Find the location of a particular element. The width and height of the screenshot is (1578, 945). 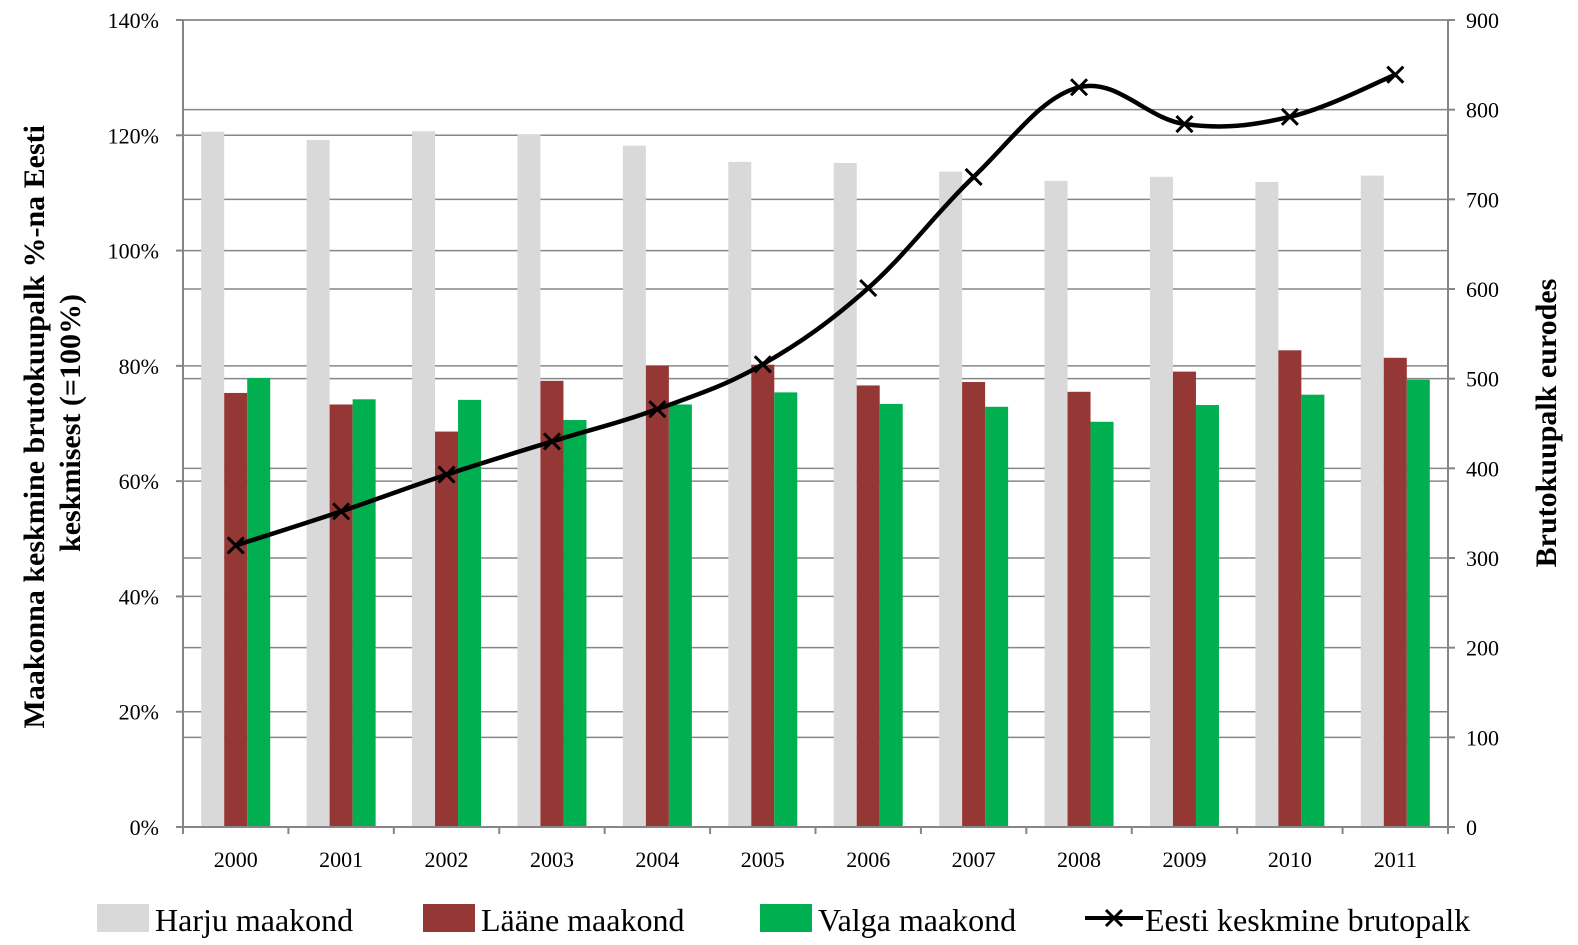

y-right-tick-label-9: 900 is located at coordinates (1482, 20).